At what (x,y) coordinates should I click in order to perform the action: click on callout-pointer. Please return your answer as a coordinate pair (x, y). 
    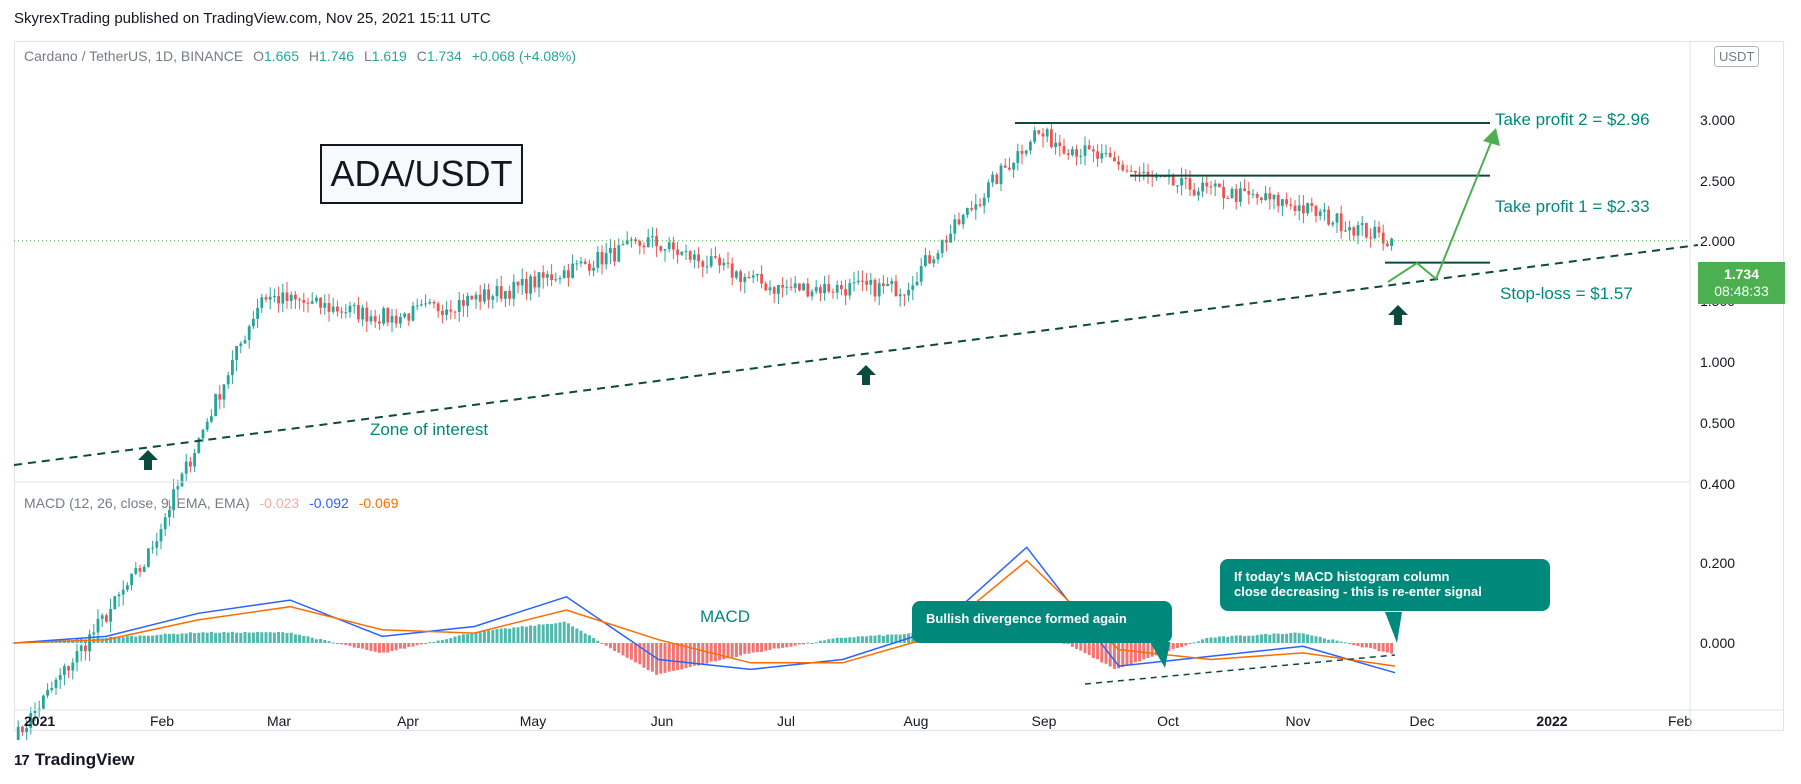
    Looking at the image, I should click on (1393, 627).